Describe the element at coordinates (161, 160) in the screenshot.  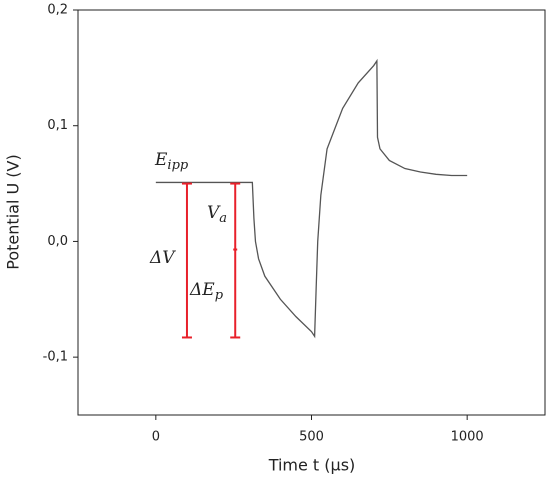
I see `annotation-symbol: E` at that location.